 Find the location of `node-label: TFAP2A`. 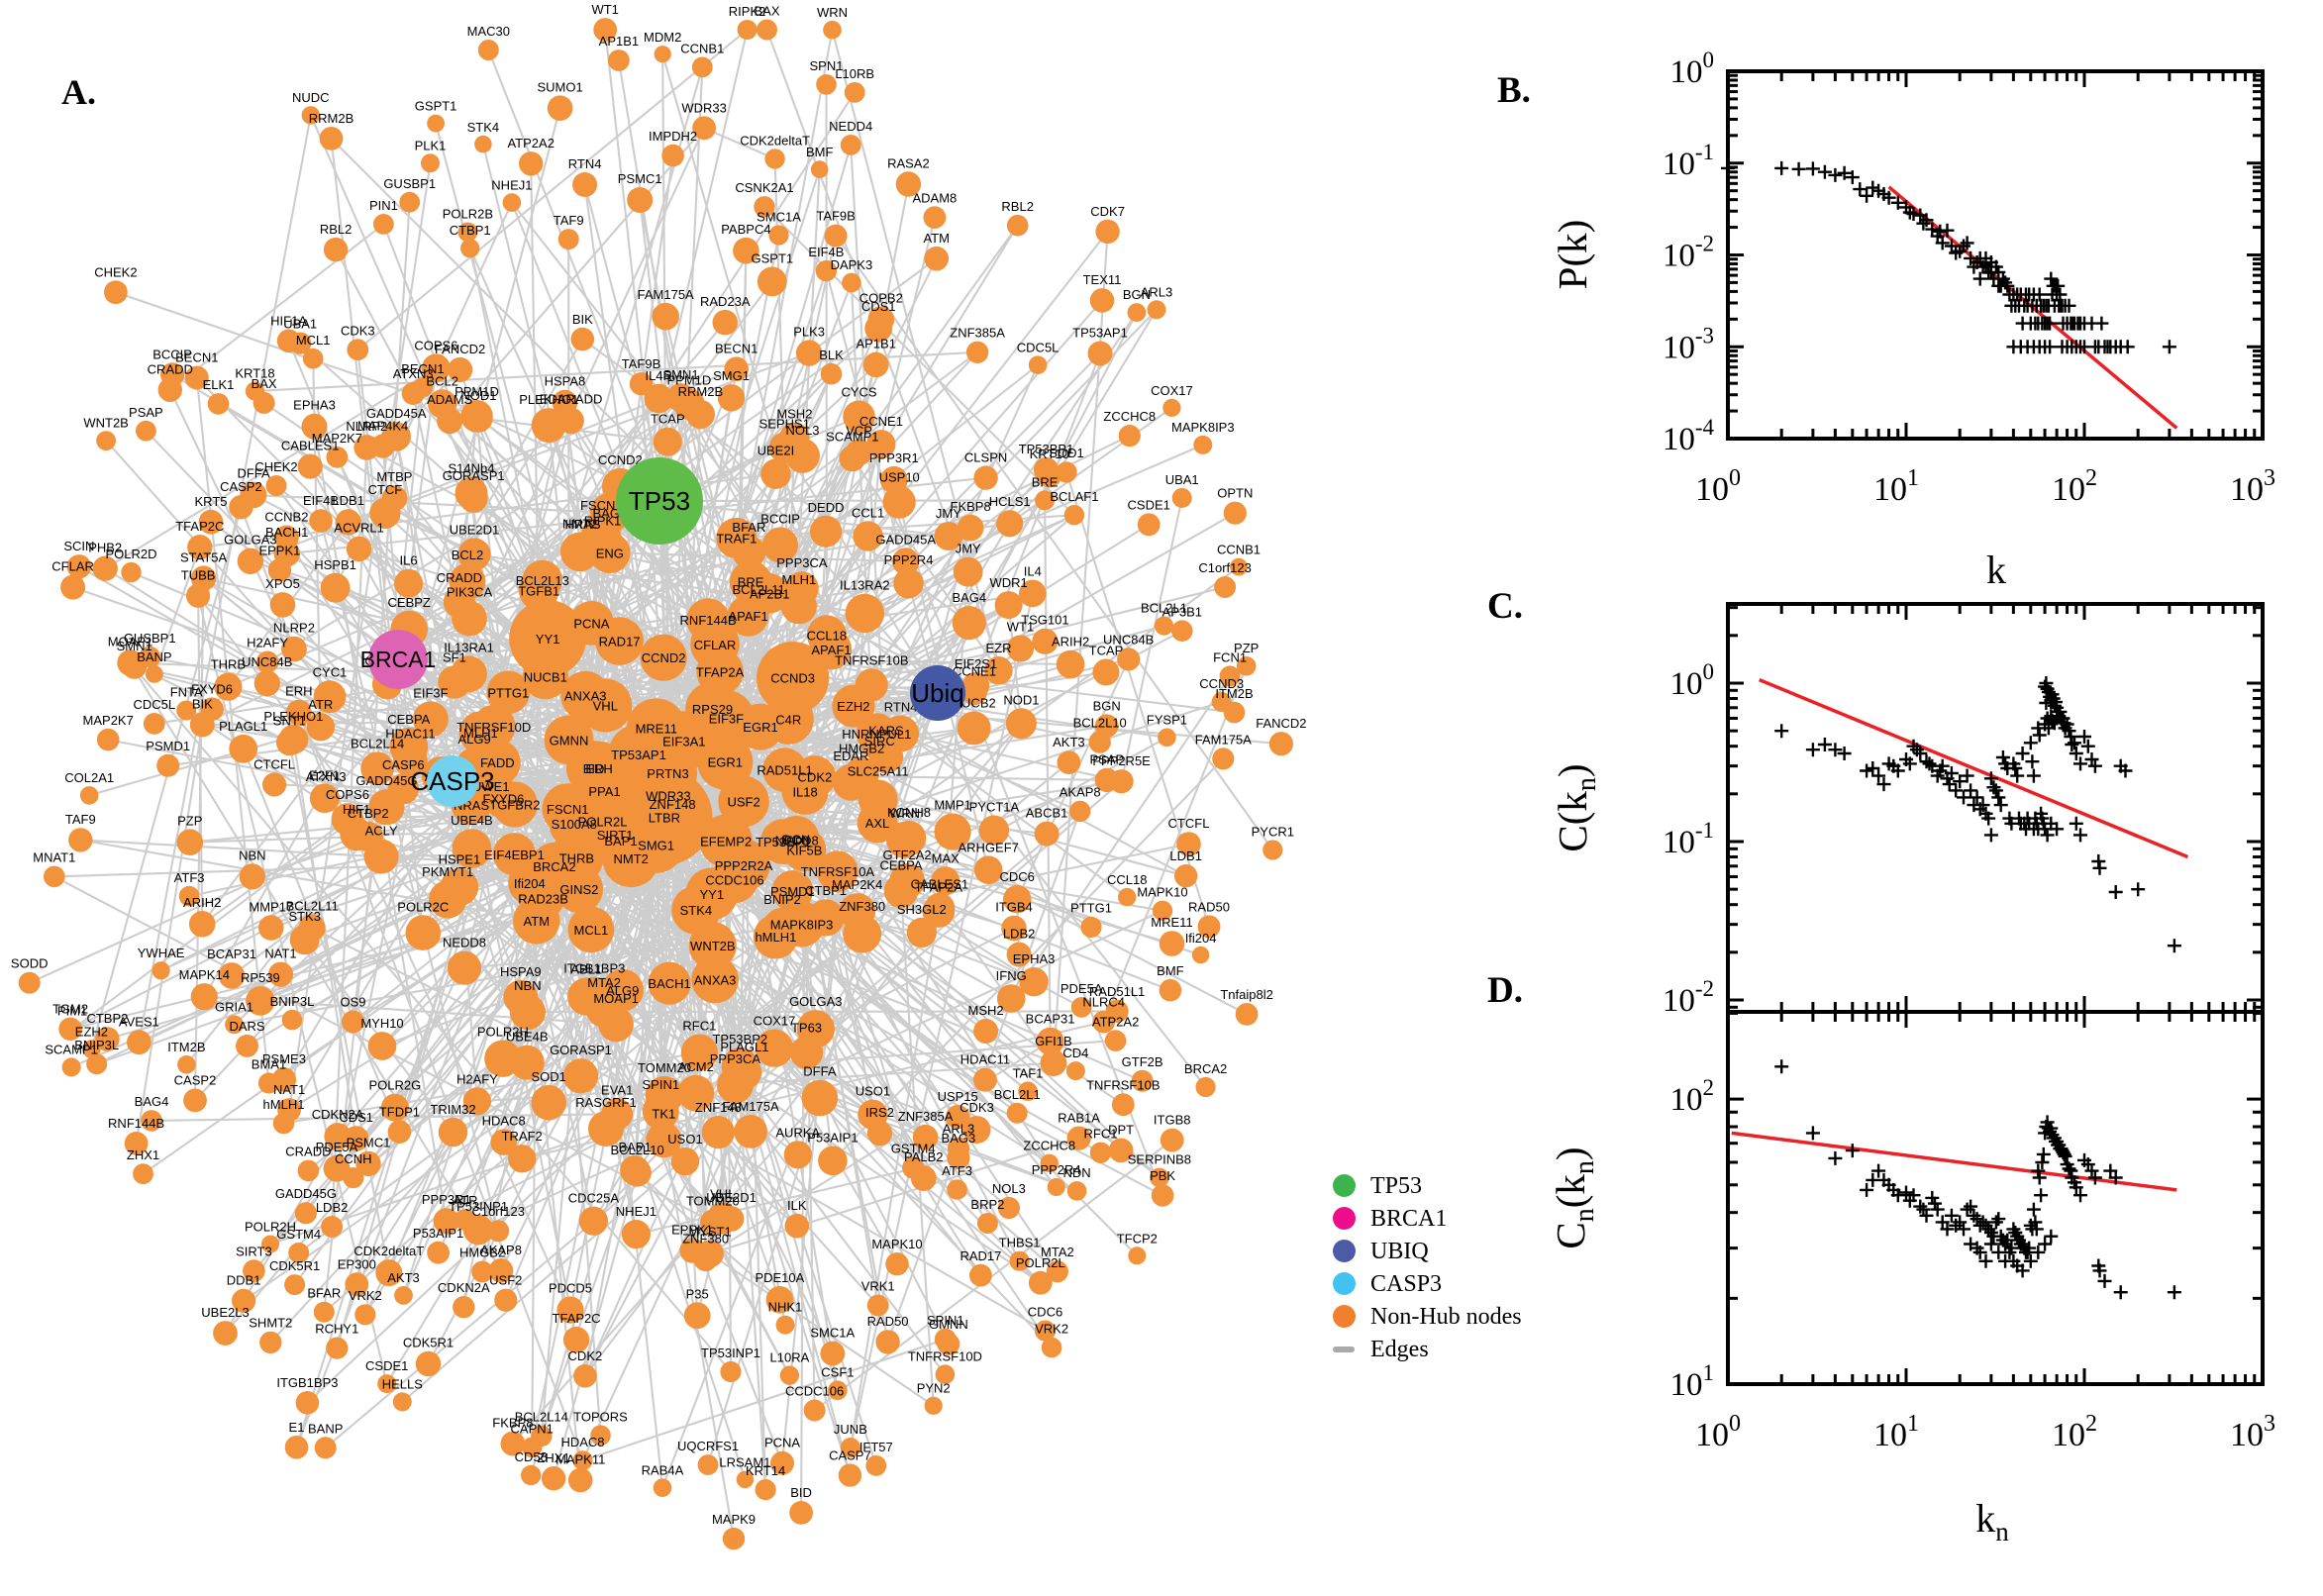

node-label: TFAP2A is located at coordinates (721, 672).